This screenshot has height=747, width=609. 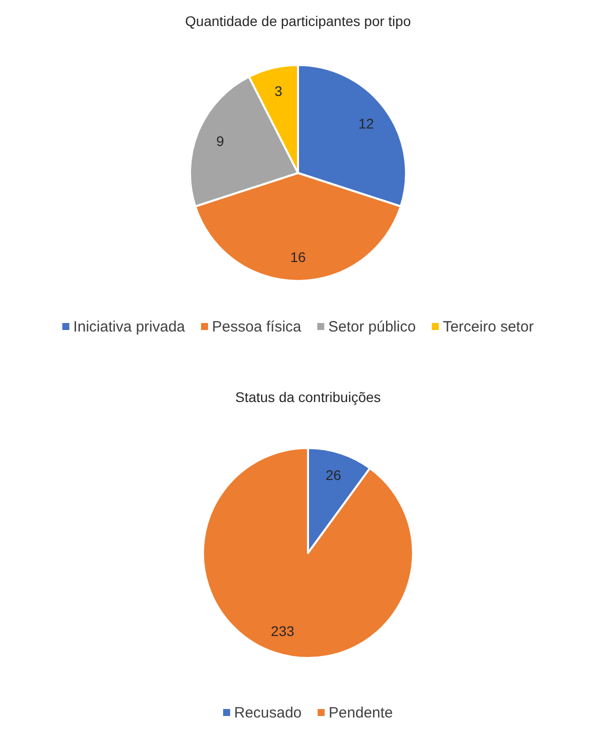 What do you see at coordinates (308, 553) in the screenshot?
I see `pie-slice` at bounding box center [308, 553].